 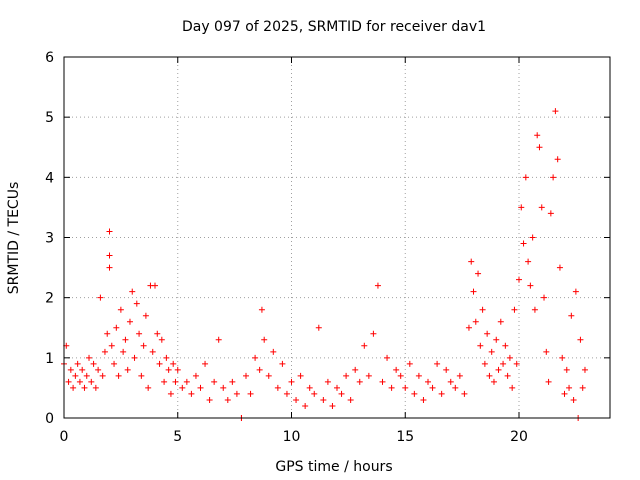 I want to click on x-tick-label: 20, so click(x=519, y=437).